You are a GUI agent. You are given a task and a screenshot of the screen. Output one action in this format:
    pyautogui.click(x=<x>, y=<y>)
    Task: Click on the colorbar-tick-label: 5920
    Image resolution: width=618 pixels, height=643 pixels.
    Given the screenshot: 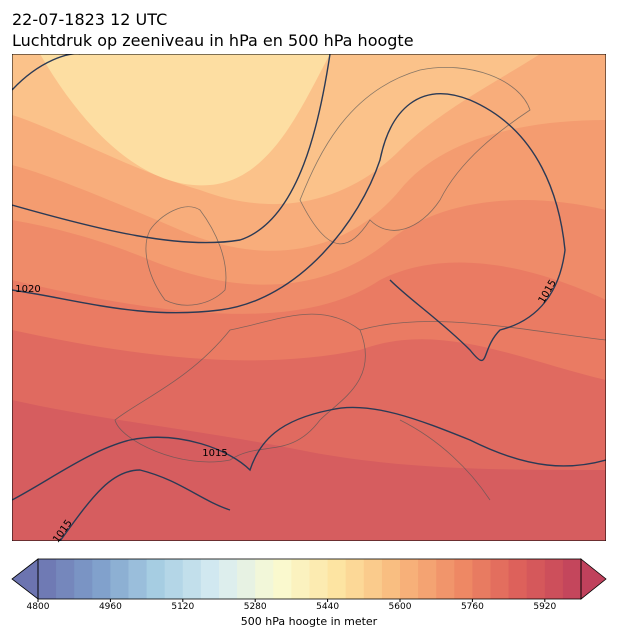 What is the action you would take?
    pyautogui.click(x=544, y=607)
    